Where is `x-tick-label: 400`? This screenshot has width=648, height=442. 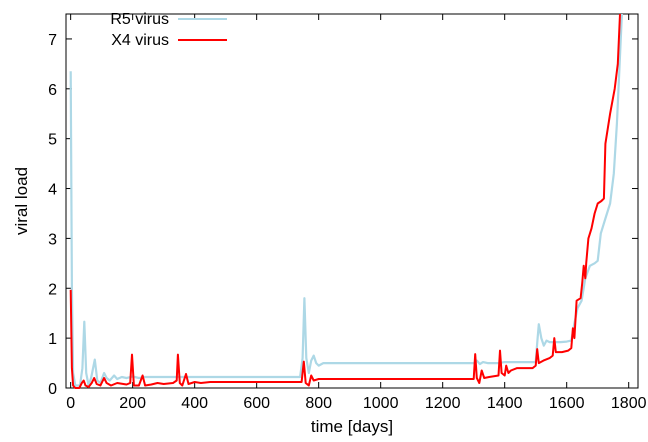 x-tick-label: 400 is located at coordinates (194, 403).